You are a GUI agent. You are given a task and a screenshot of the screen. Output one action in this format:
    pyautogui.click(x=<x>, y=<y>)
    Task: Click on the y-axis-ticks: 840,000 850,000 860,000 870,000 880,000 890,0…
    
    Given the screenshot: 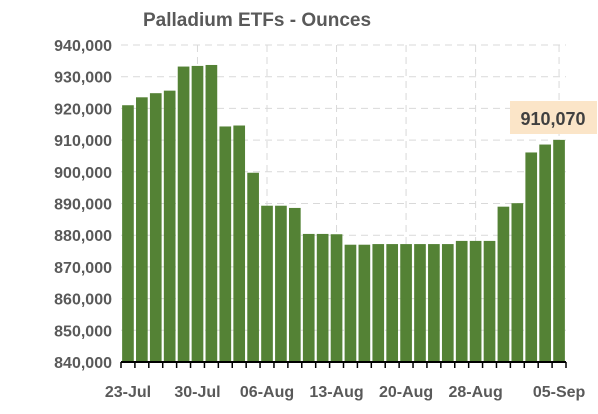 What is the action you would take?
    pyautogui.click(x=83, y=205)
    